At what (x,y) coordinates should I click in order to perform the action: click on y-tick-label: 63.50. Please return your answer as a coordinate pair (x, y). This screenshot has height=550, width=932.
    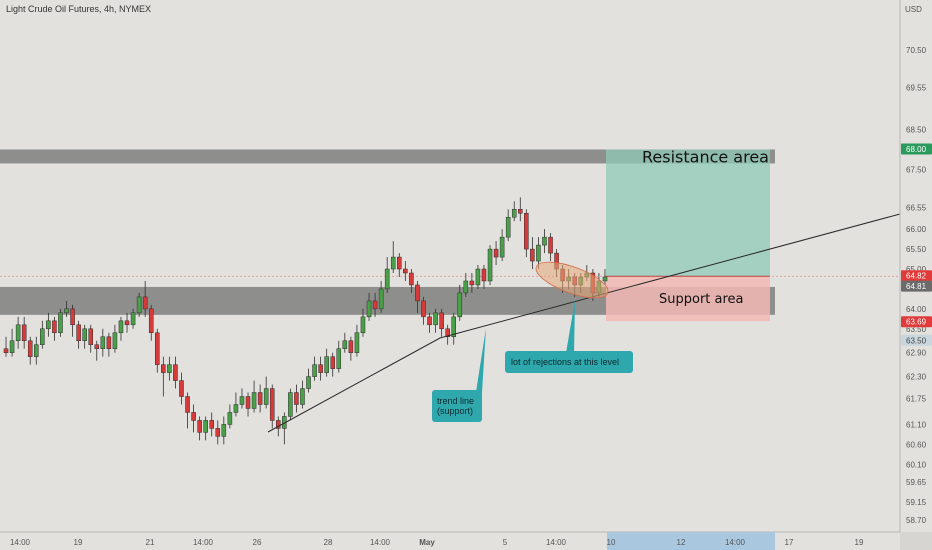
    Looking at the image, I should click on (916, 329).